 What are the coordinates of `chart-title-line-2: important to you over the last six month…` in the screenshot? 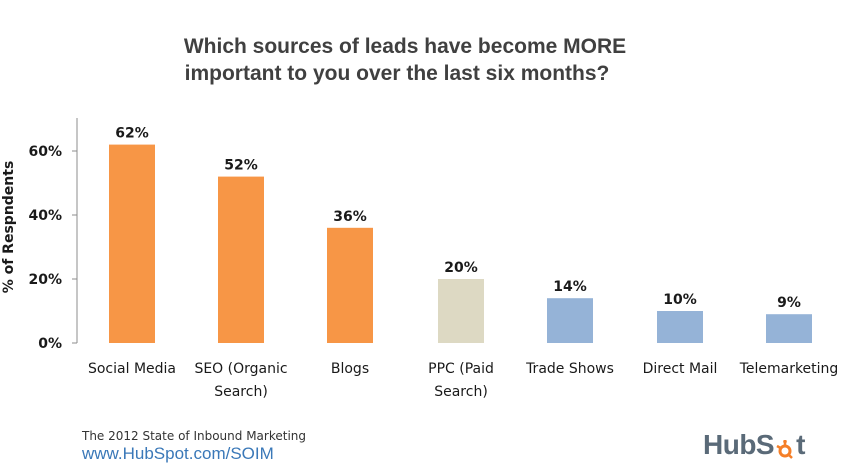 It's located at (397, 73).